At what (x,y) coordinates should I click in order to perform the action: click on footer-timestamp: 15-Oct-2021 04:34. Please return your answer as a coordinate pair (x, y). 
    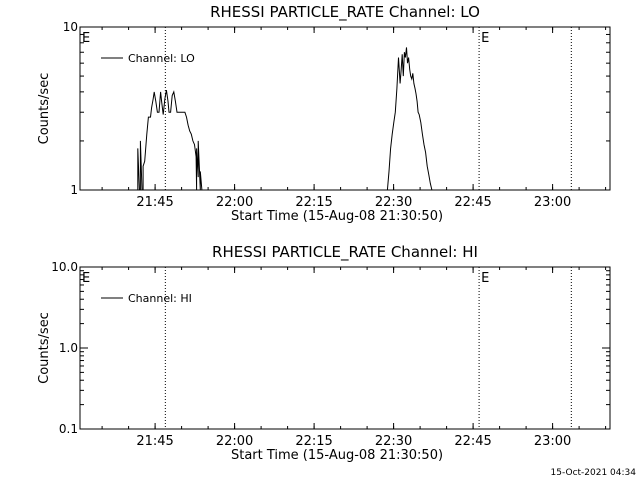
    Looking at the image, I should click on (594, 473).